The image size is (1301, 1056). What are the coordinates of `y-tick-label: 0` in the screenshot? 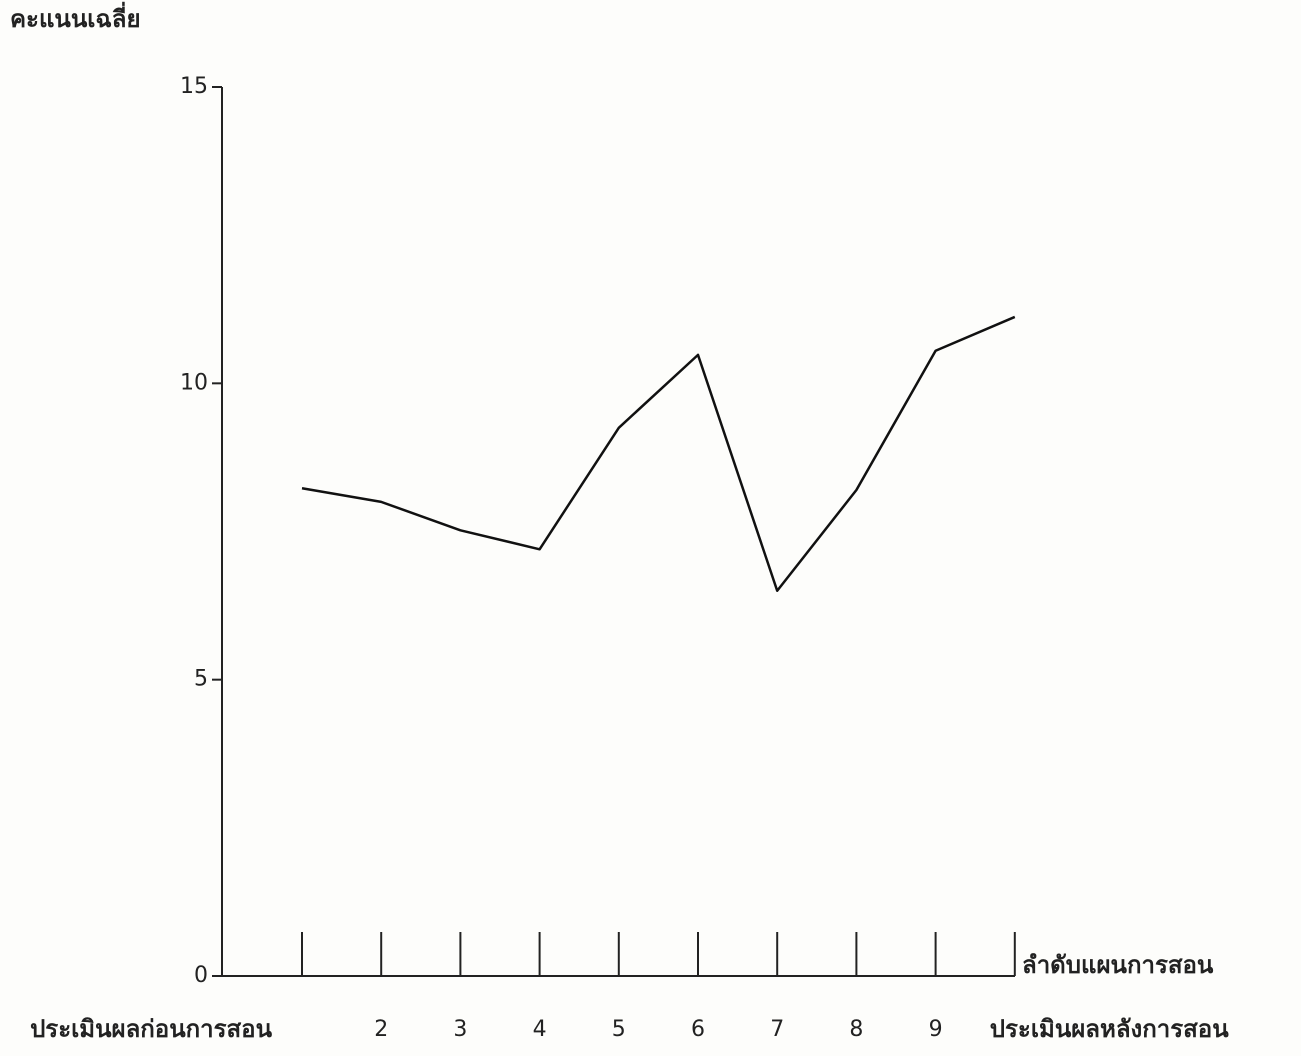 It's located at (201, 975).